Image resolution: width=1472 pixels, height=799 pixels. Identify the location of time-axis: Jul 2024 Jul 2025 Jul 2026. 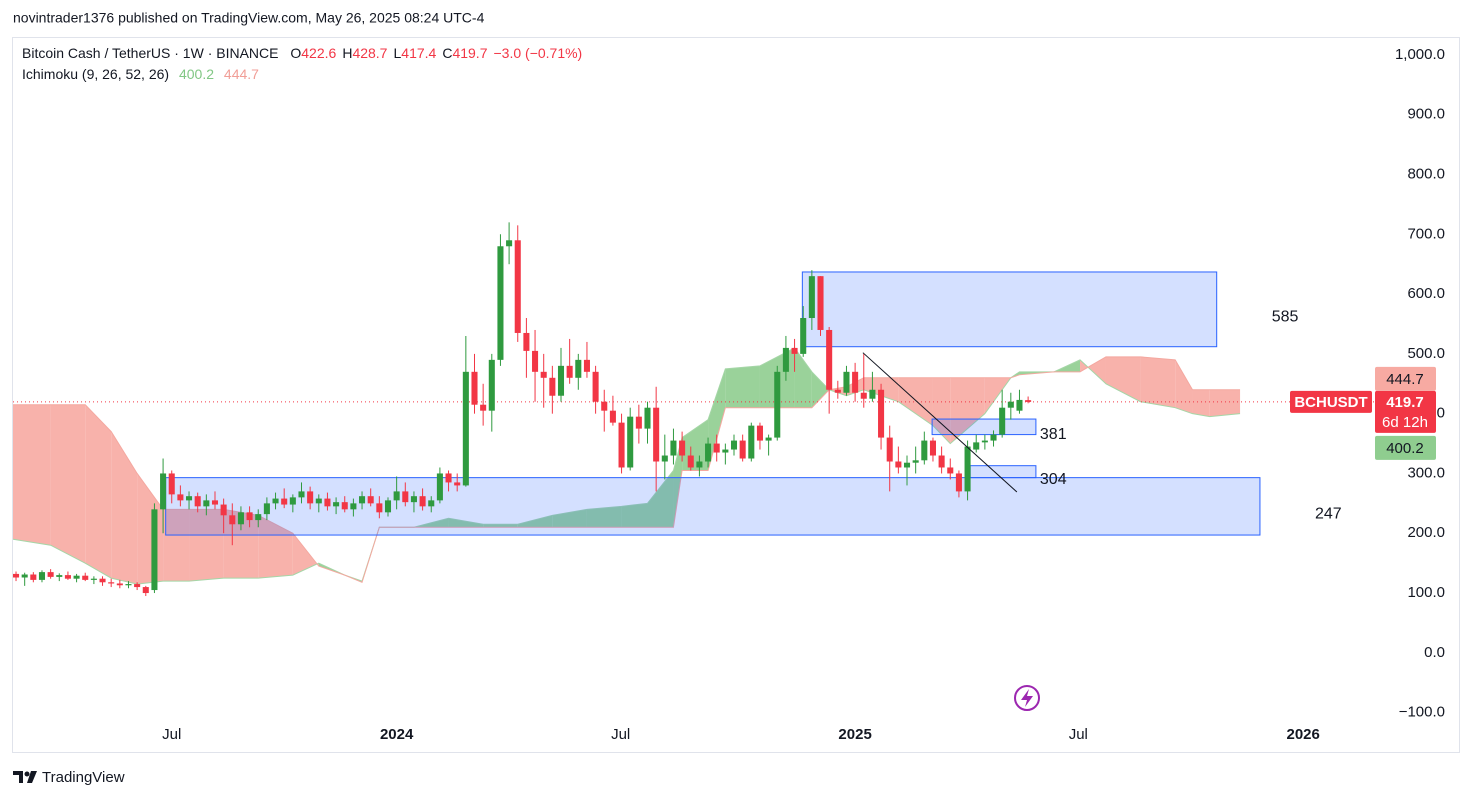
(741, 734).